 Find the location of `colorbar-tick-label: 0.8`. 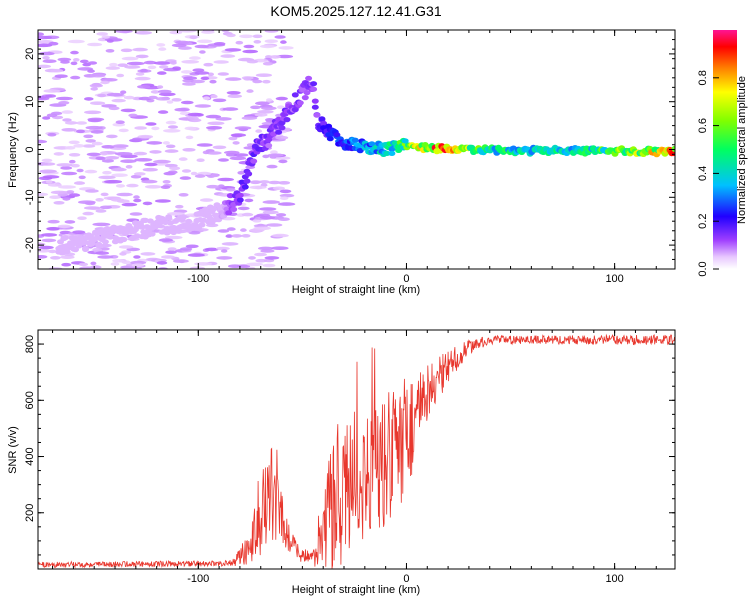

colorbar-tick-label: 0.8 is located at coordinates (703, 77).